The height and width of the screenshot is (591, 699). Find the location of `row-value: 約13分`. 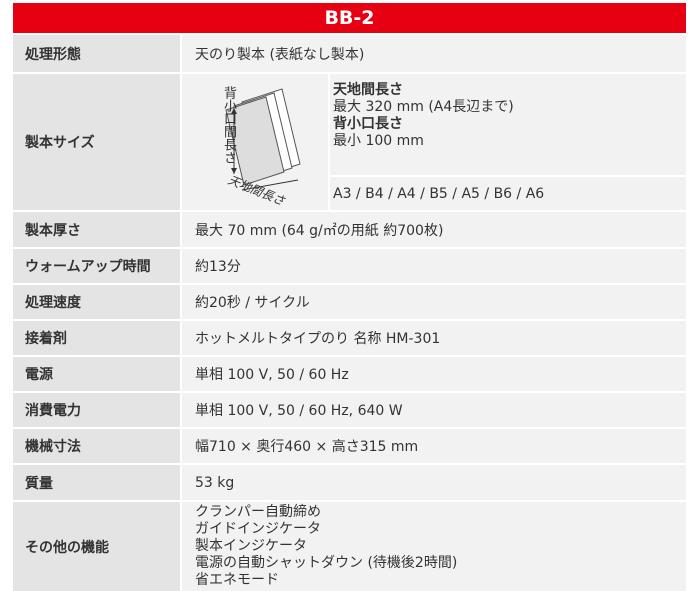

row-value: 約13分 is located at coordinates (434, 266).